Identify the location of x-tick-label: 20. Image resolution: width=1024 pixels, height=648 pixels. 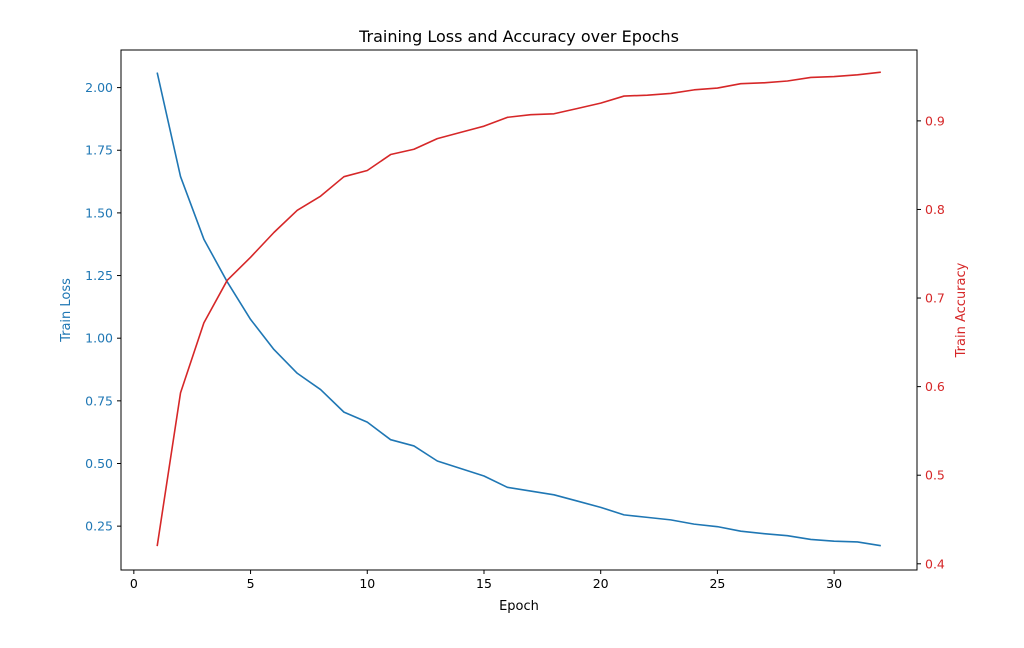
(601, 583).